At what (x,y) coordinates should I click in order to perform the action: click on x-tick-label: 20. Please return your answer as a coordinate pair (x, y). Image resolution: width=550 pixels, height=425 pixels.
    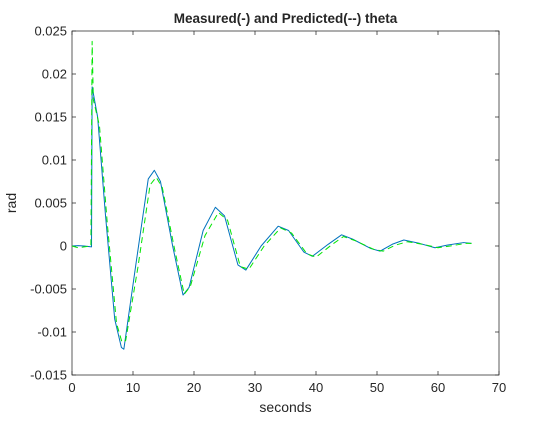
    Looking at the image, I should click on (194, 387).